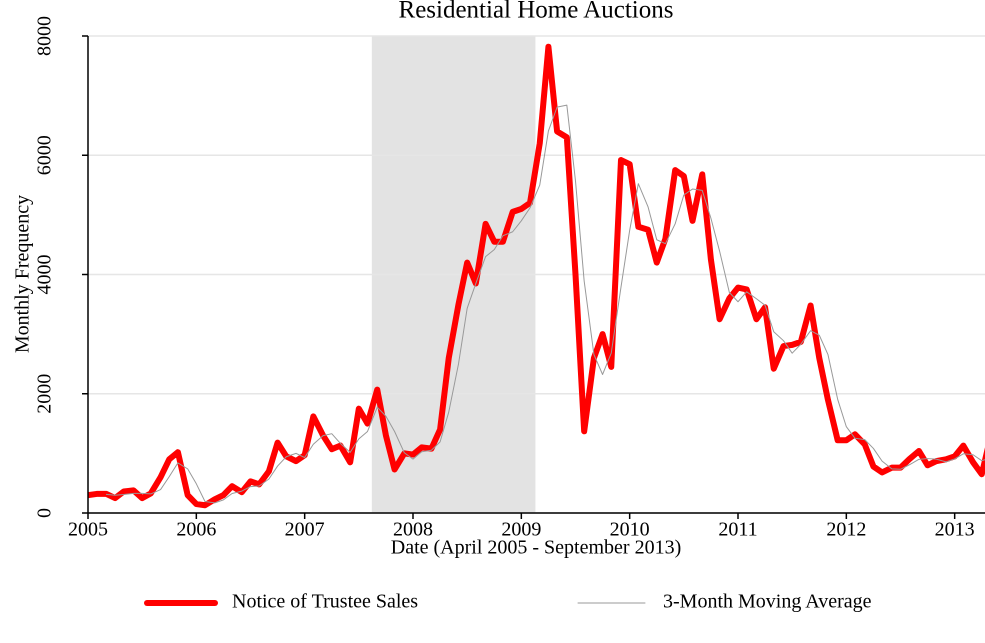 Image resolution: width=985 pixels, height=643 pixels. I want to click on y-tick-label: 4000, so click(45, 275).